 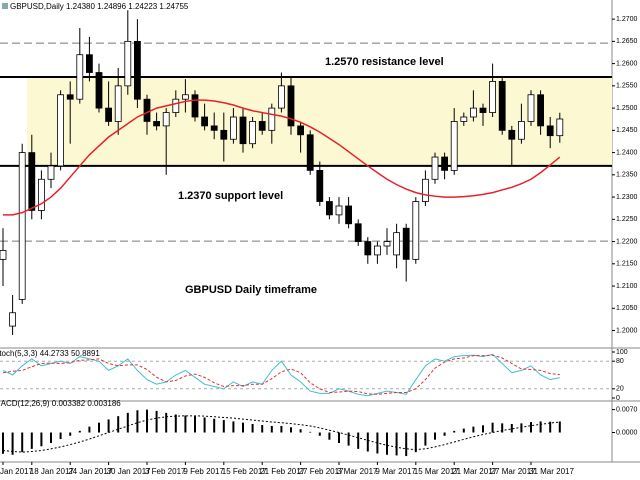 What do you see at coordinates (627, 19) in the screenshot?
I see `y-tick-label: 1.2700` at bounding box center [627, 19].